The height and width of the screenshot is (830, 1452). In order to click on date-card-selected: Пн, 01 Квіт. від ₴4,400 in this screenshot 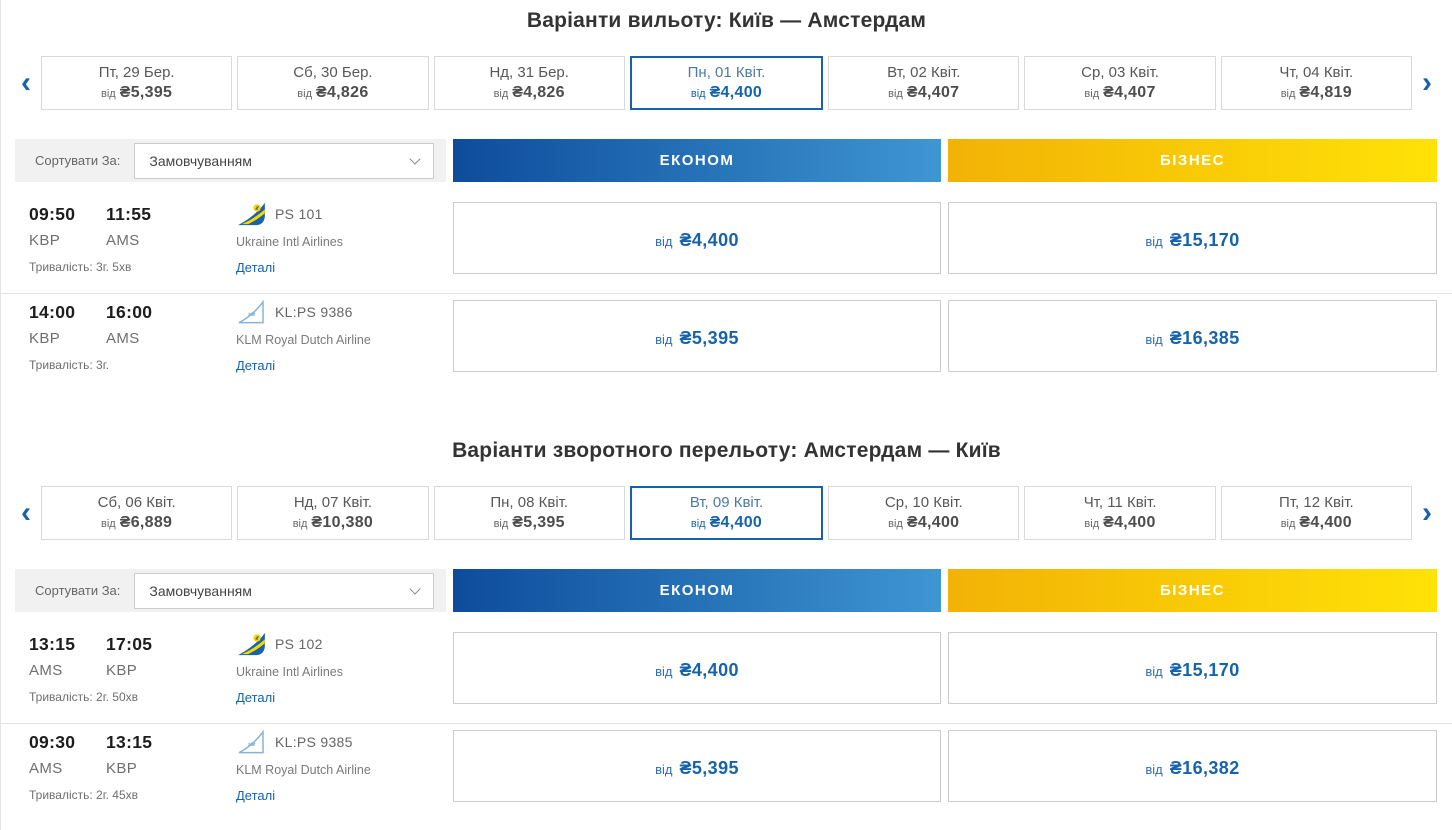, I will do `click(726, 83)`.